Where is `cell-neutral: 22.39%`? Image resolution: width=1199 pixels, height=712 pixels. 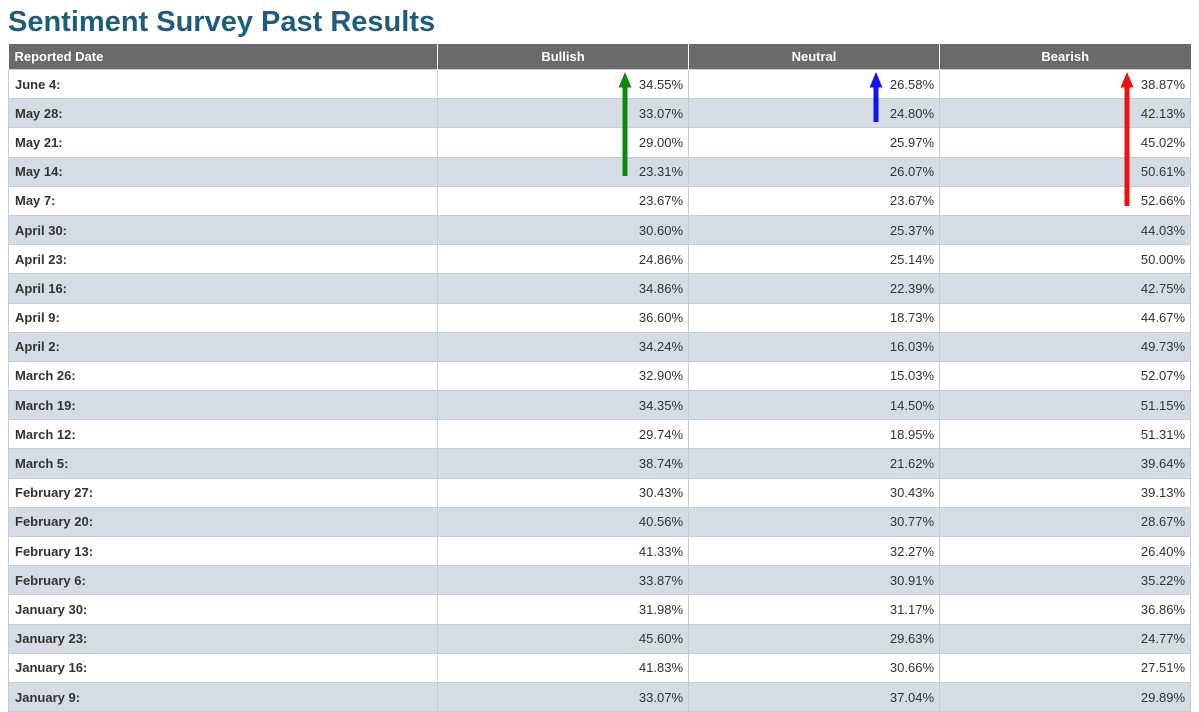 cell-neutral: 22.39% is located at coordinates (814, 288).